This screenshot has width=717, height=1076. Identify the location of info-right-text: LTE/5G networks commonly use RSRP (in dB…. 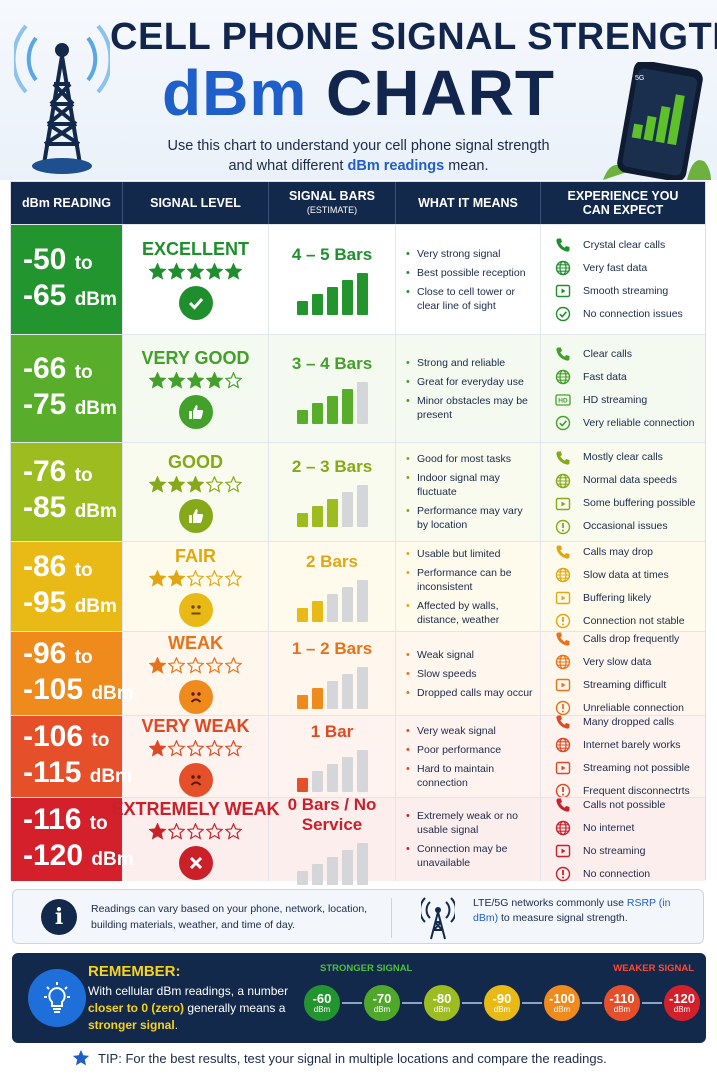
(572, 910).